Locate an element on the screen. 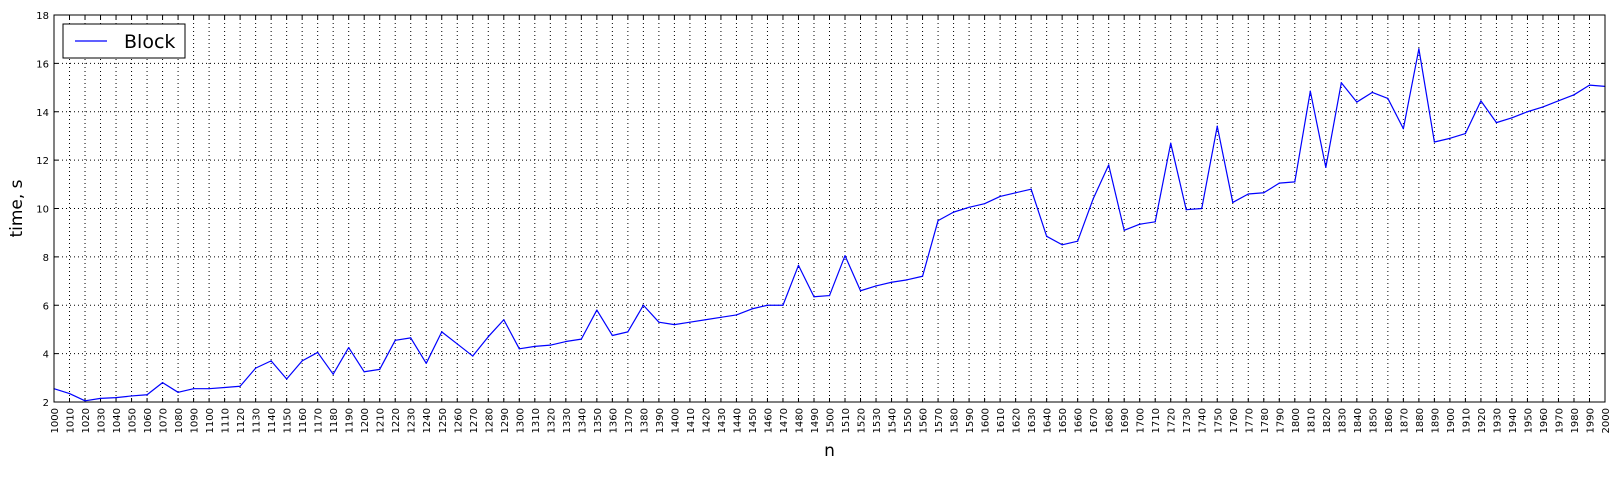 This screenshot has width=1619, height=488. x-tick-label: 1230 is located at coordinates (412, 420).